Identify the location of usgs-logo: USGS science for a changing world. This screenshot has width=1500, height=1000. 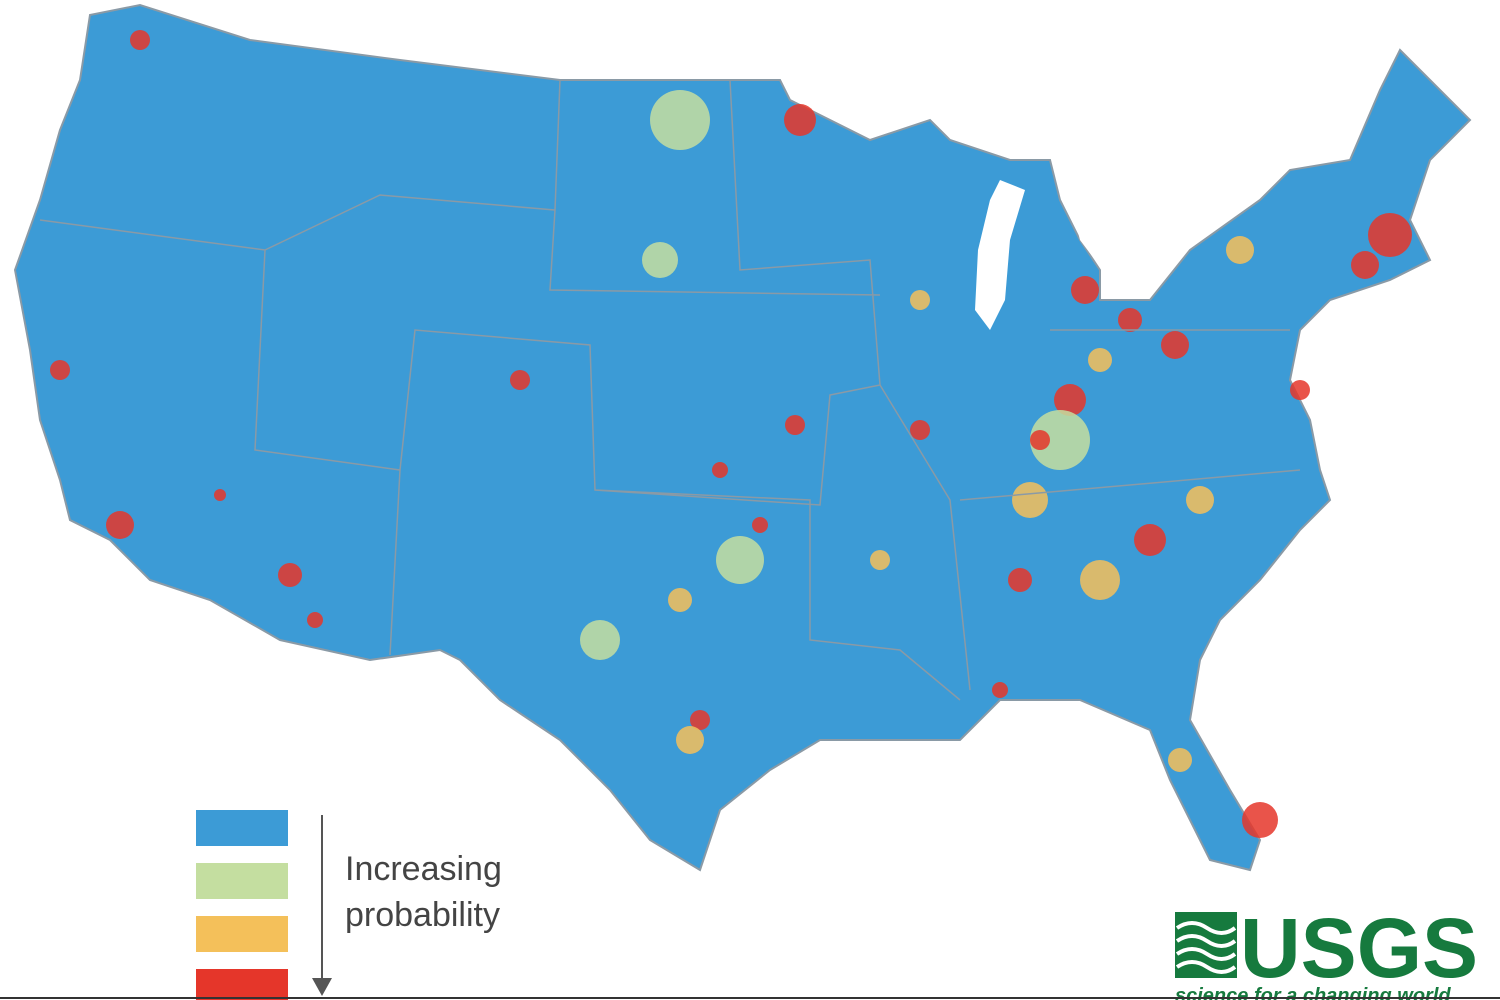
(1326, 950).